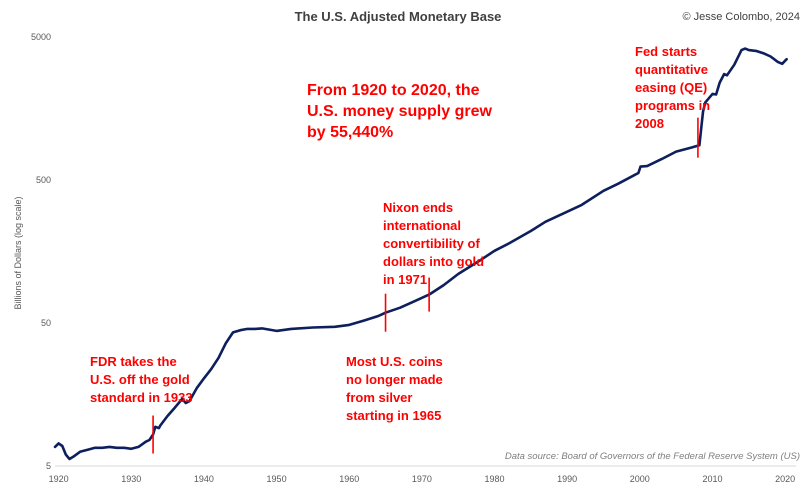 This screenshot has width=810, height=490. Describe the element at coordinates (567, 479) in the screenshot. I see `x-tick-label: 1990` at that location.